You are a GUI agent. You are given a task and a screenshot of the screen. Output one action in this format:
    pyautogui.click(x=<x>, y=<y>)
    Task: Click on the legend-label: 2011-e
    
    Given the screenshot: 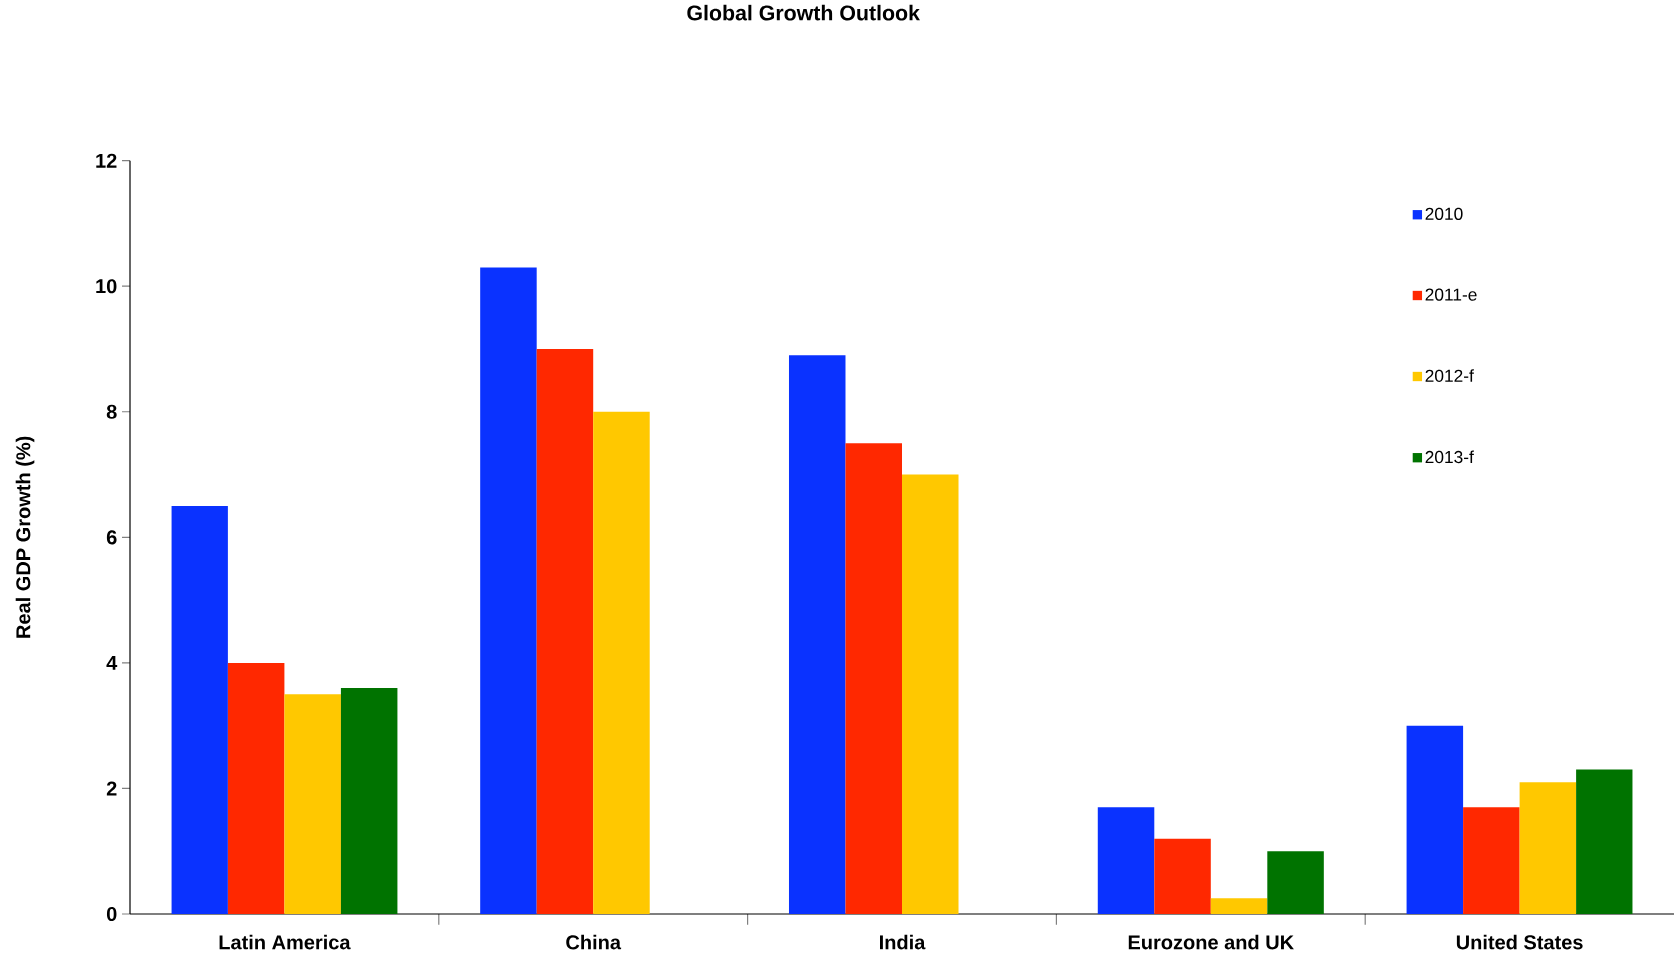 What is the action you would take?
    pyautogui.click(x=1451, y=294)
    